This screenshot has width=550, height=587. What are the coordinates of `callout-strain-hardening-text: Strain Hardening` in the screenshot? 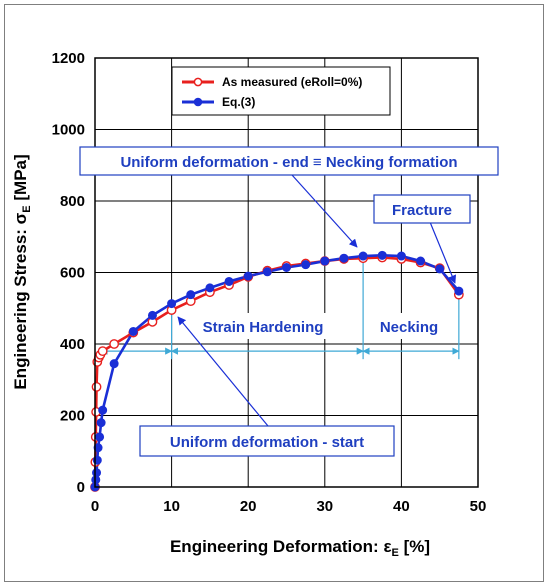 It's located at (263, 327).